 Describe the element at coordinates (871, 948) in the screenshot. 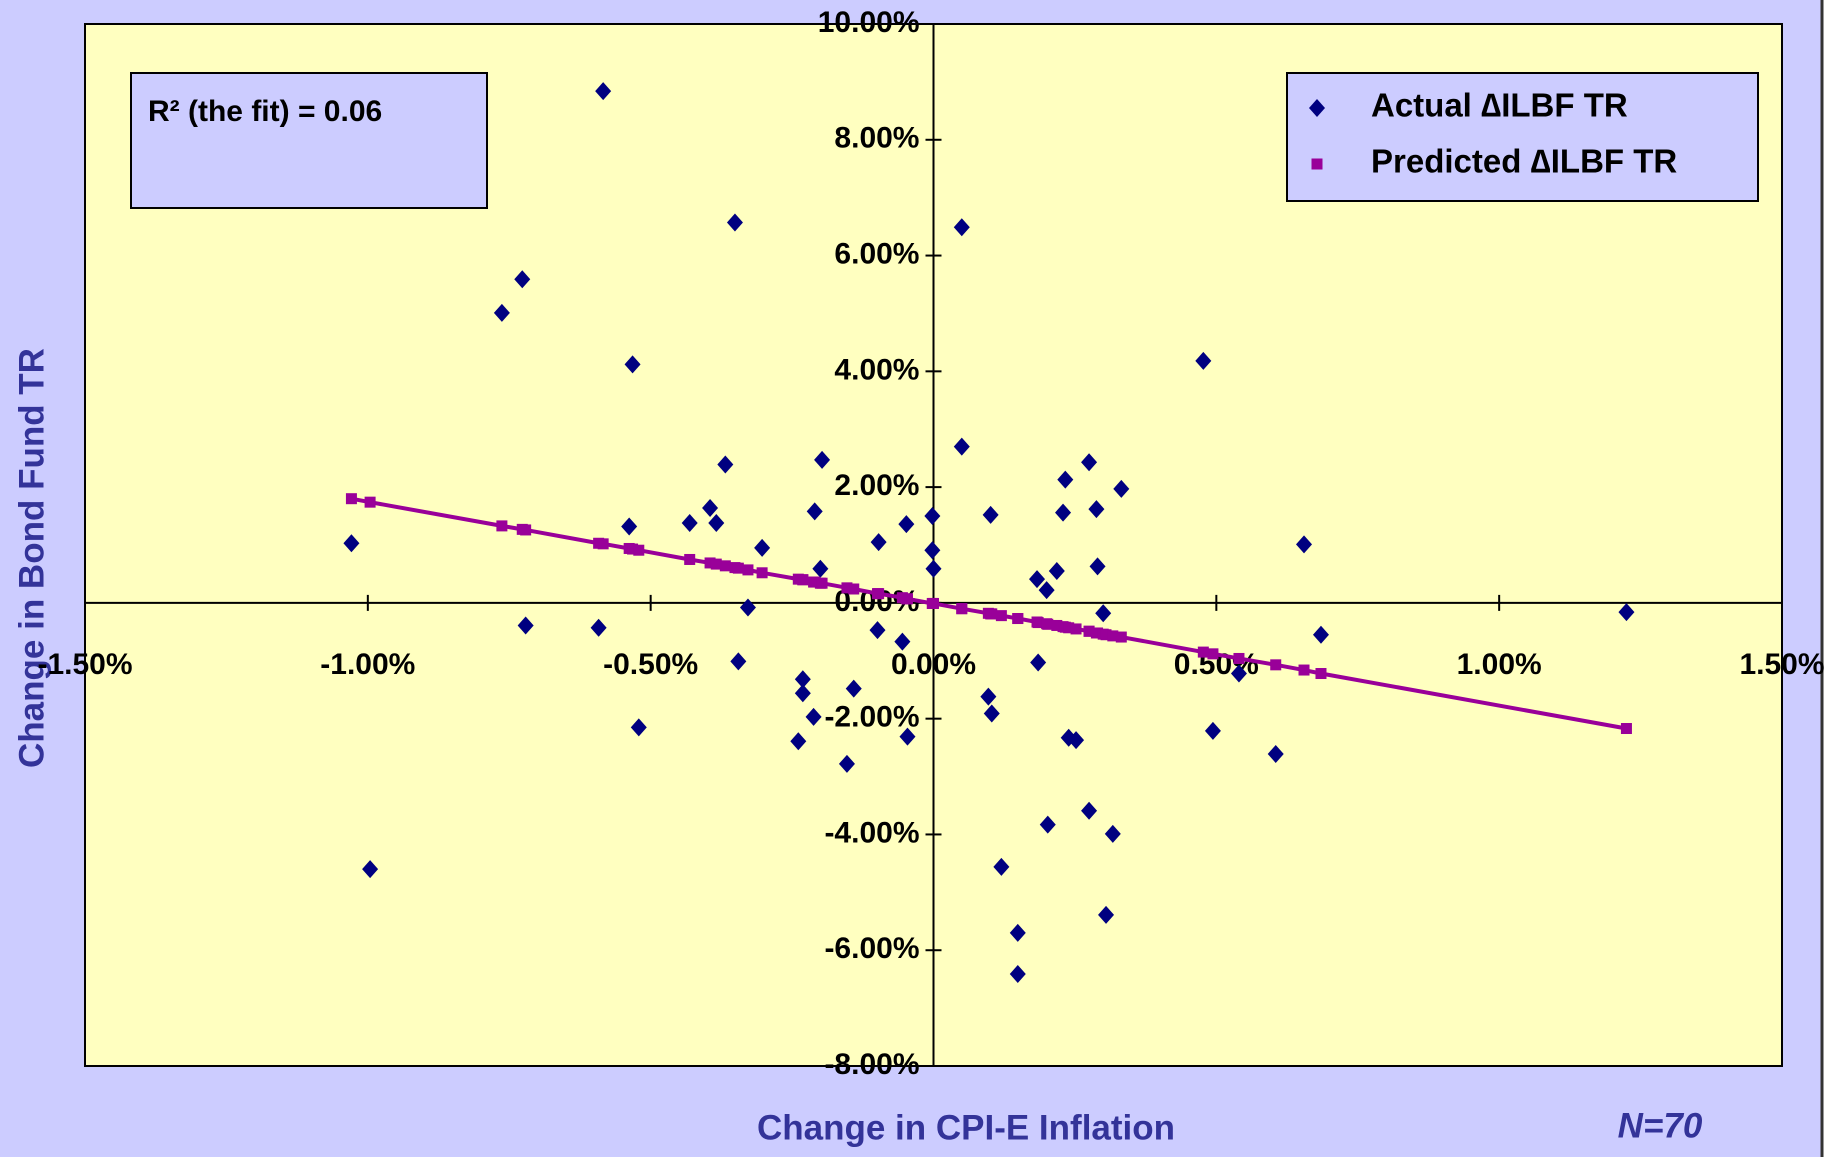

I see `y-tick-label: -6.00%` at that location.